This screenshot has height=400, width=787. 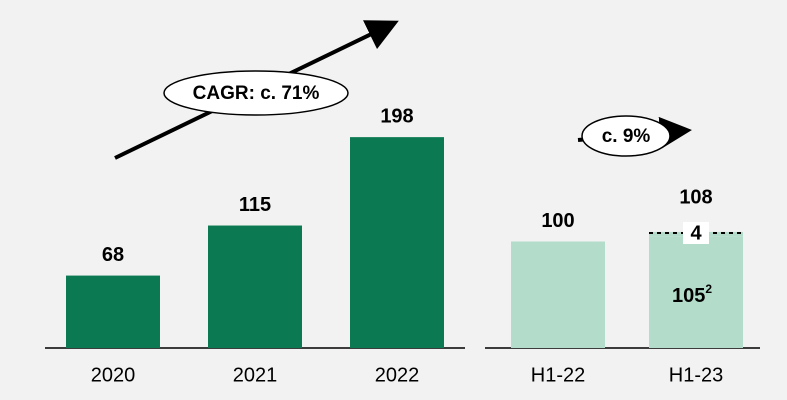 I want to click on x-tick-label: H1-22, so click(x=558, y=375).